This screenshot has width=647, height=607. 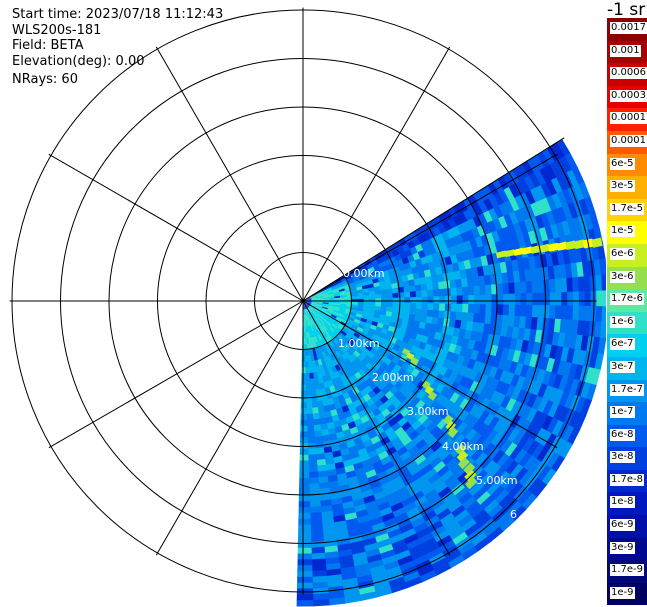 What do you see at coordinates (627, 323) in the screenshot?
I see `colorbar-cell: 1e-6` at bounding box center [627, 323].